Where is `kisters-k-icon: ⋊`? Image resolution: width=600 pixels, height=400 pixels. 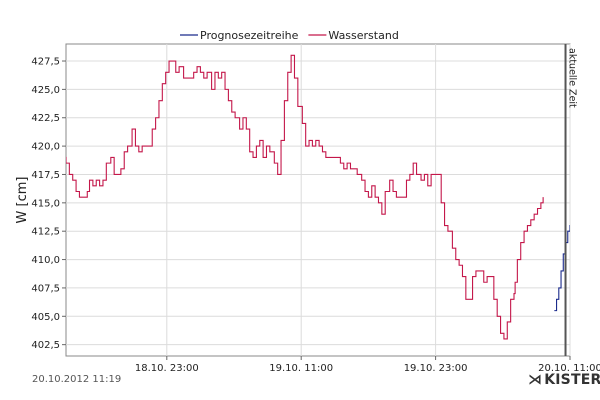 kisters-k-icon: ⋊ is located at coordinates (535, 380).